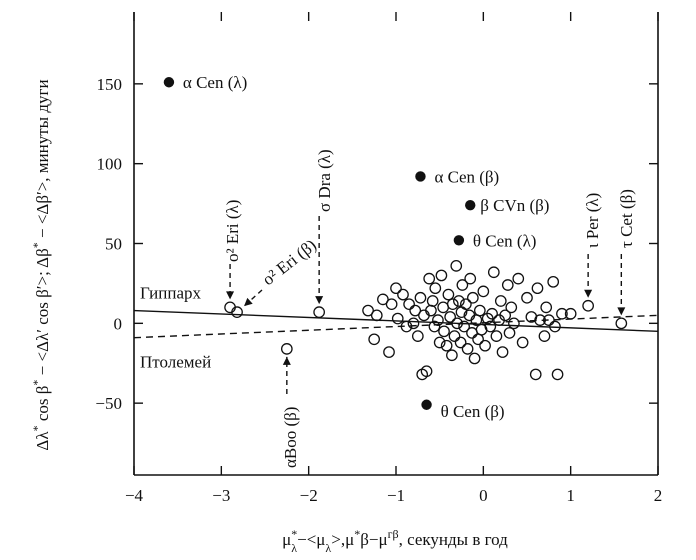  What do you see at coordinates (588, 293) in the screenshot?
I see `arrow-iota-per-lambda-head` at bounding box center [588, 293].